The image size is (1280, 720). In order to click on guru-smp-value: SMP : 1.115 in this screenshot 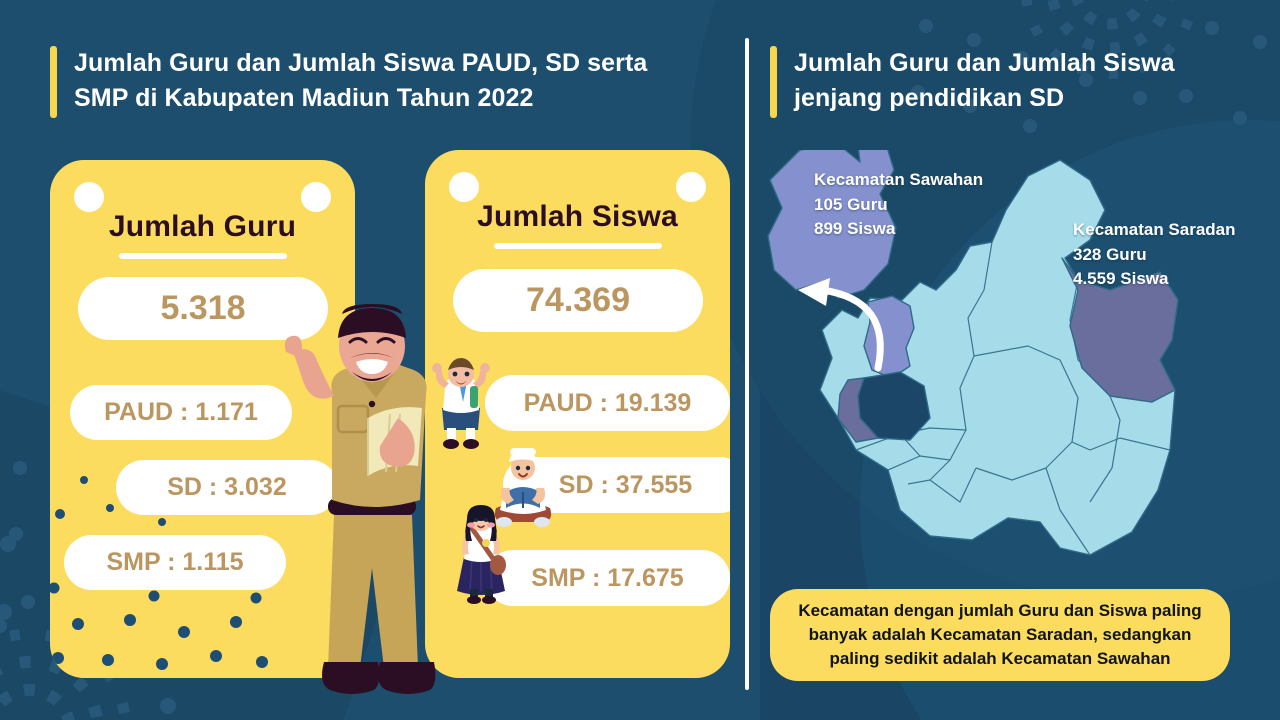, I will do `click(175, 562)`.